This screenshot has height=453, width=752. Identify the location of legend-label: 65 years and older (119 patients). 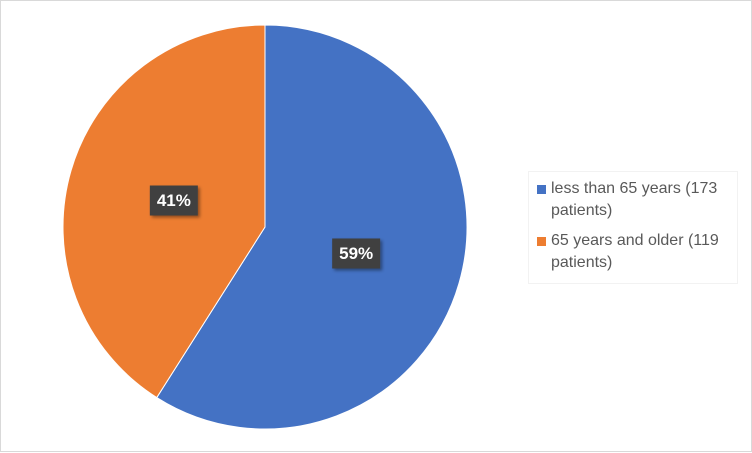
(635, 251).